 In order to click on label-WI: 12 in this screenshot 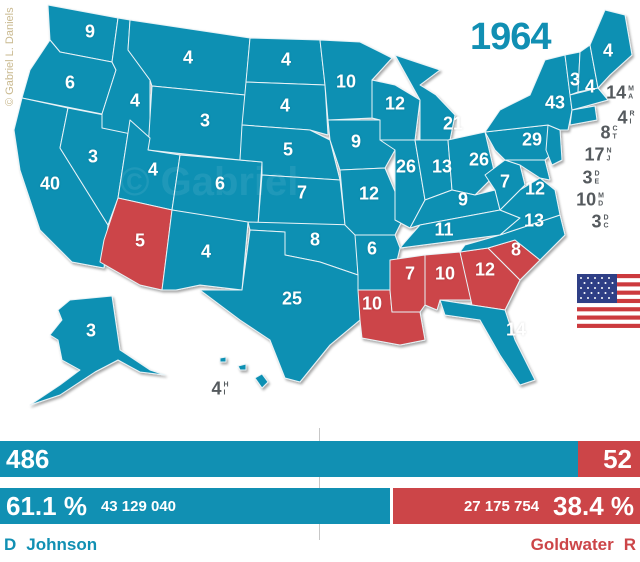, I will do `click(395, 103)`.